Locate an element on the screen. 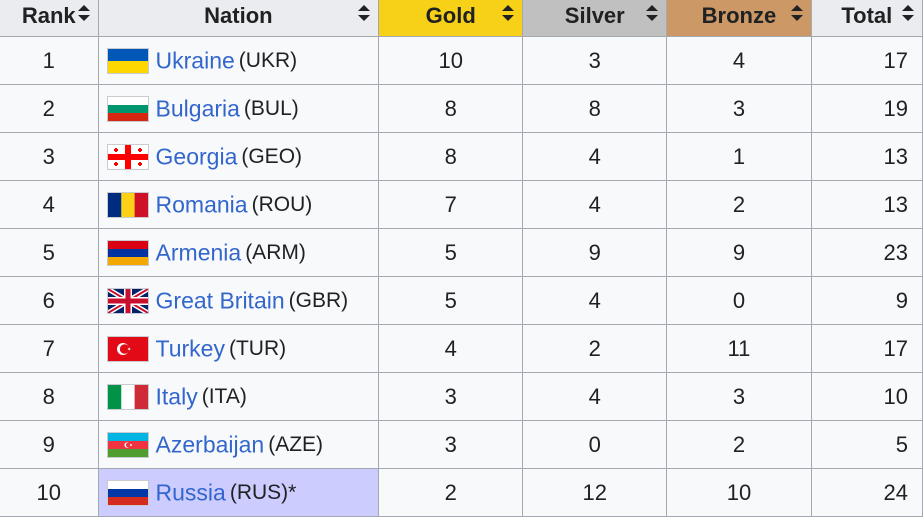 This screenshot has width=924, height=517. table-row: 3 Georgia (GEO) 8 4 1 13 is located at coordinates (462, 156).